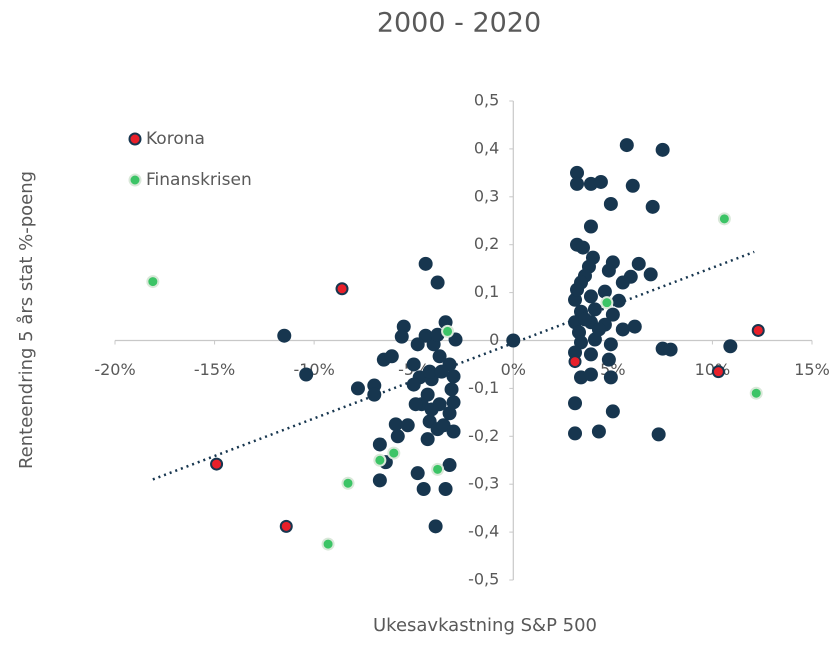  Describe the element at coordinates (812, 369) in the screenshot. I see `x-tick-label: 15%` at that location.